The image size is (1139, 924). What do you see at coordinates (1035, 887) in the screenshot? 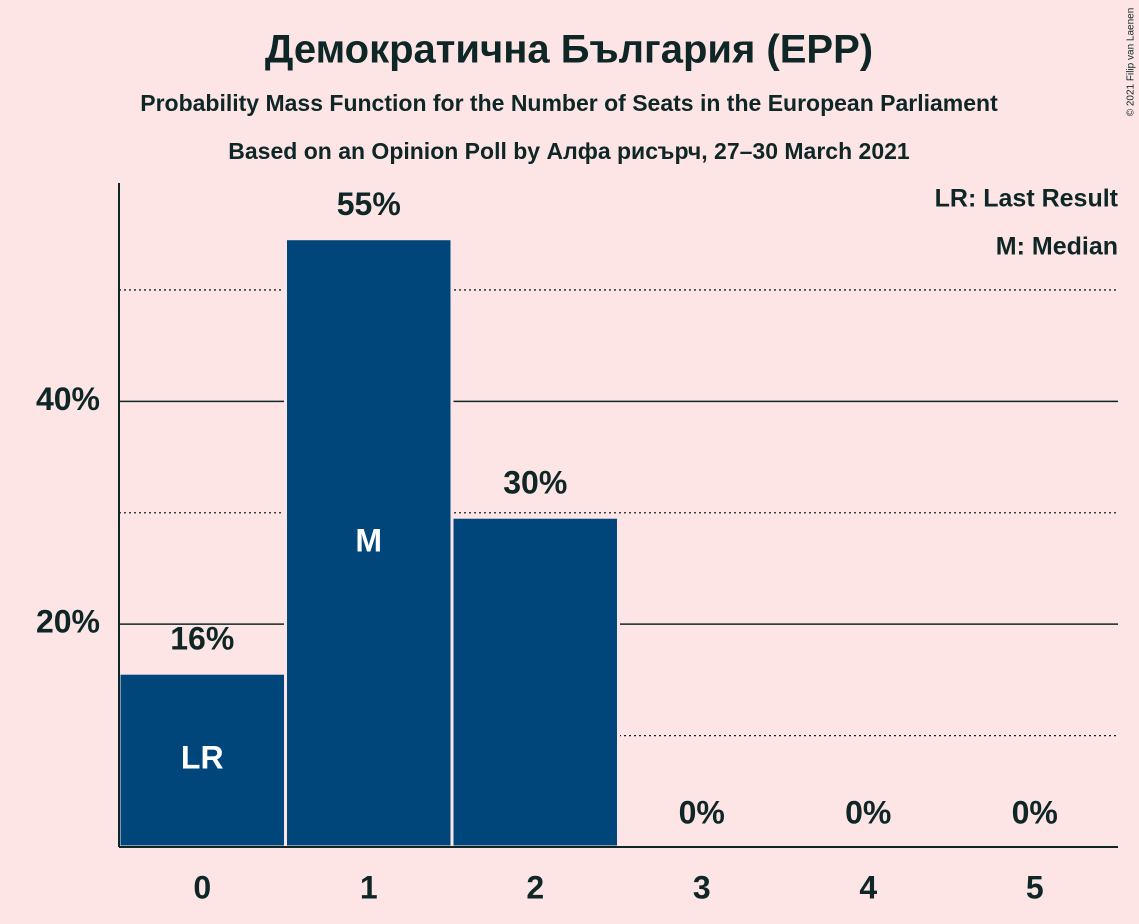
I see `x-tick-label: 5` at bounding box center [1035, 887].